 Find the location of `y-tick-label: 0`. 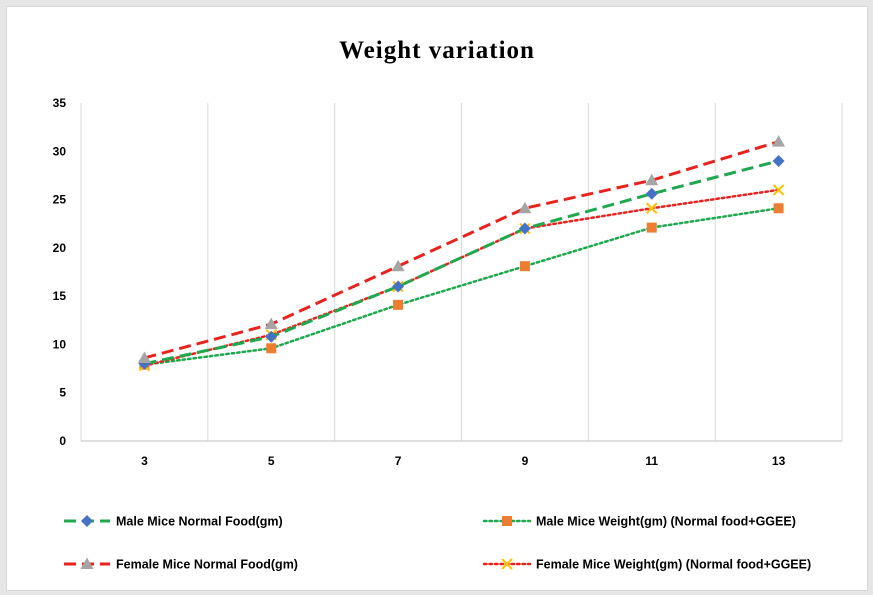

y-tick-label: 0 is located at coordinates (62, 441).